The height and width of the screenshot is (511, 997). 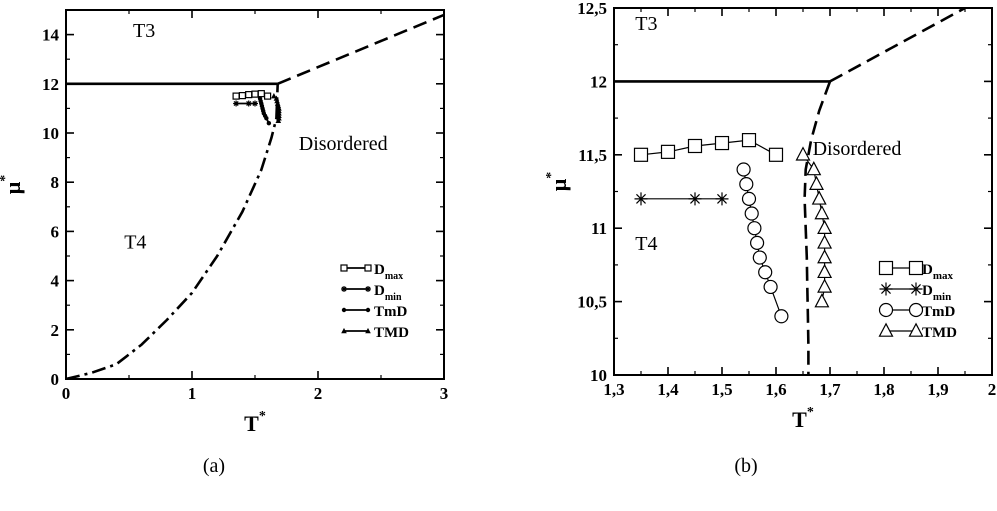 I want to click on x-axis-label-sup: *, so click(x=810, y=412).